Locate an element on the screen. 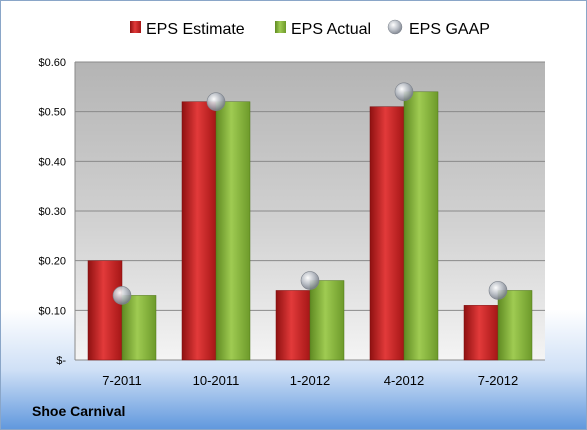  y-axis-ticks: $- $0.10 $0.20 $0.30 $0.40 $0.50 $0.60 is located at coordinates (52, 212).